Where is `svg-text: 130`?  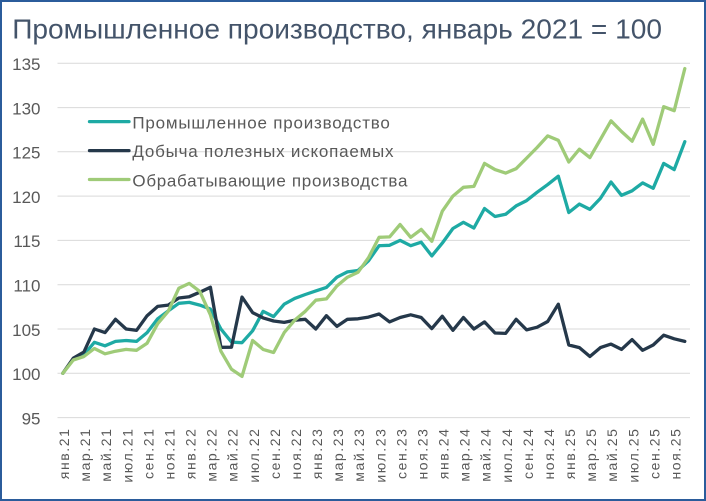 svg-text: 130 is located at coordinates (26, 108).